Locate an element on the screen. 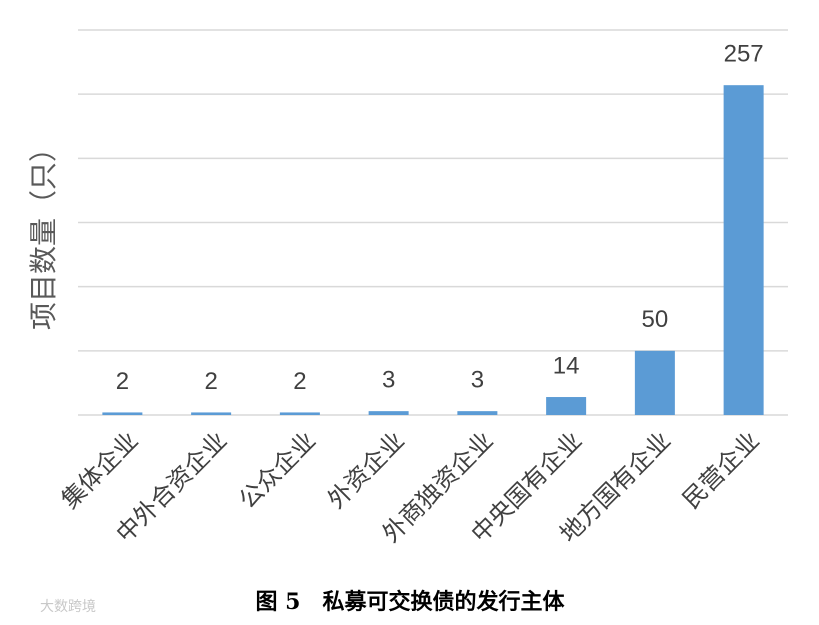 The image size is (819, 625). x-tick-label: 公众企业 is located at coordinates (277, 470).